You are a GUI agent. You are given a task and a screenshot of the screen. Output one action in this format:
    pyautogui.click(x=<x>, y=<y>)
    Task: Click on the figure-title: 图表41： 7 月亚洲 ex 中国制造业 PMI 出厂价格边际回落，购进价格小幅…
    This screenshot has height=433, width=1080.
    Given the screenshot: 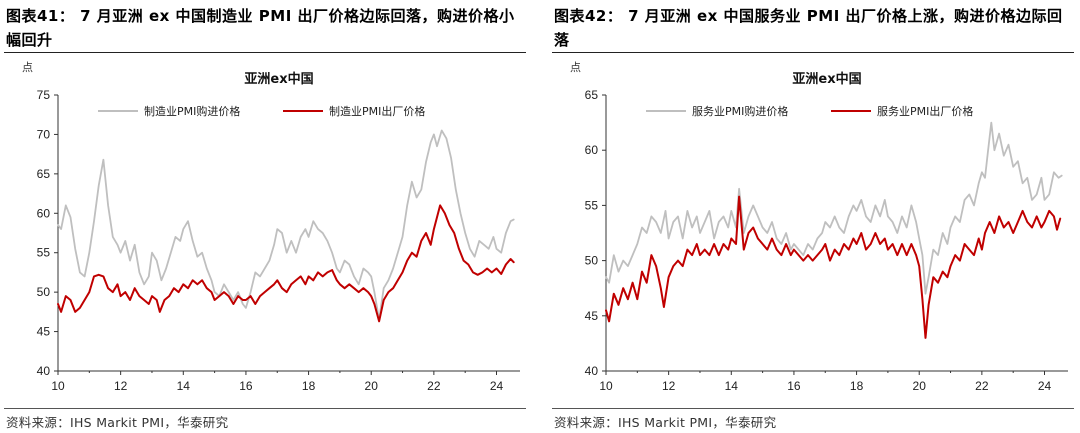 What is the action you would take?
    pyautogui.click(x=260, y=28)
    